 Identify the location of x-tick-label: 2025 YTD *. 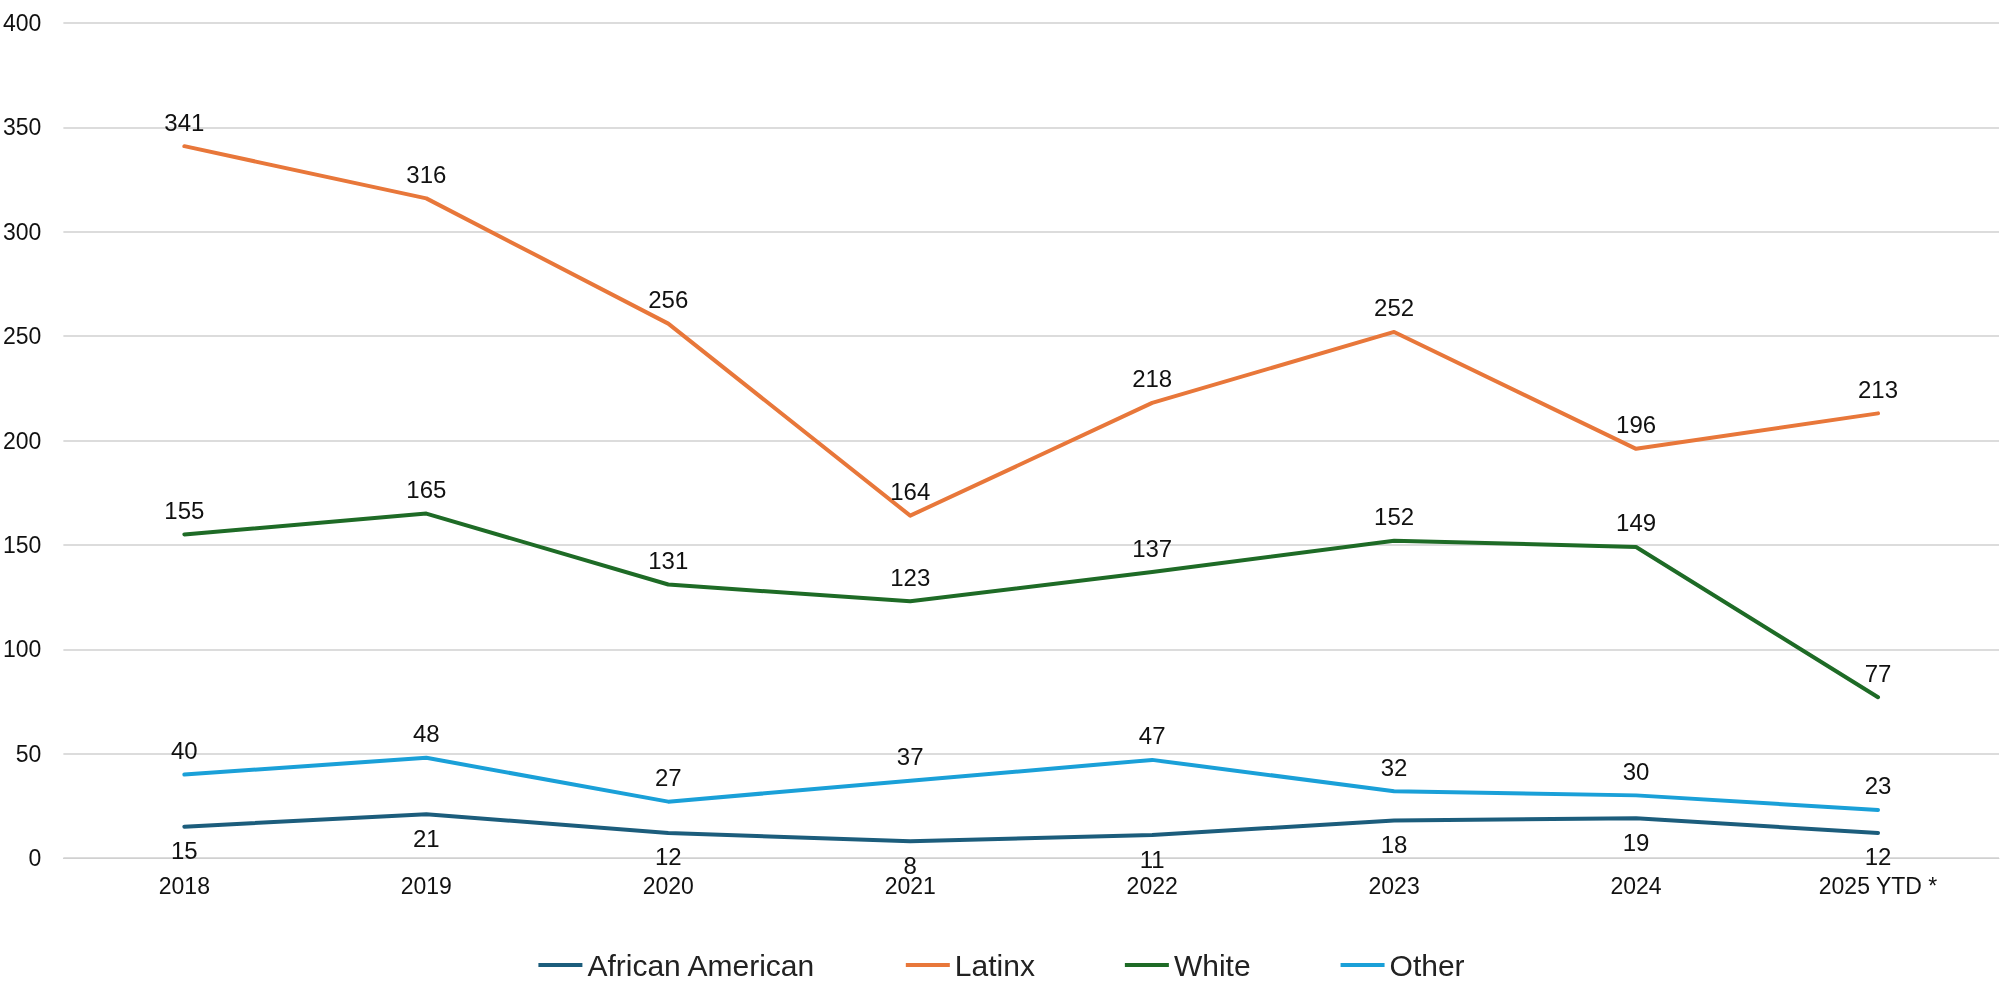
(1878, 885).